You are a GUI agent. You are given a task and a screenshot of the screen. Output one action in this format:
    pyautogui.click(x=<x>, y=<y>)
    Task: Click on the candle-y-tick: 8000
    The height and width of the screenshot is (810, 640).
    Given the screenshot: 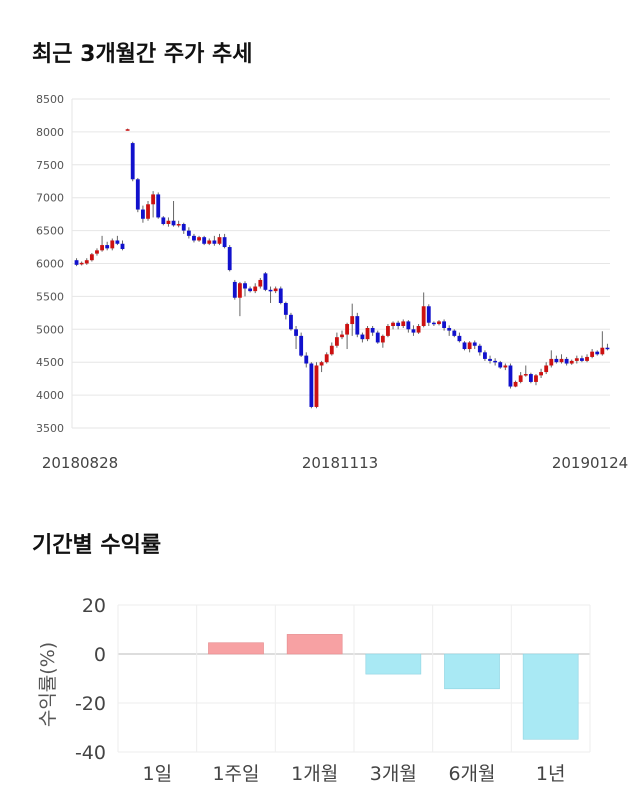 What is the action you would take?
    pyautogui.click(x=50, y=132)
    